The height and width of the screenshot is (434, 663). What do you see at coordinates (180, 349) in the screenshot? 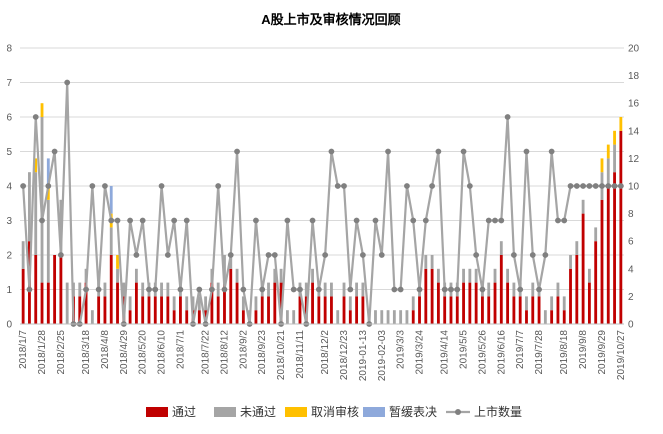
I see `x-tick-label: 2018/7/1` at bounding box center [180, 349].